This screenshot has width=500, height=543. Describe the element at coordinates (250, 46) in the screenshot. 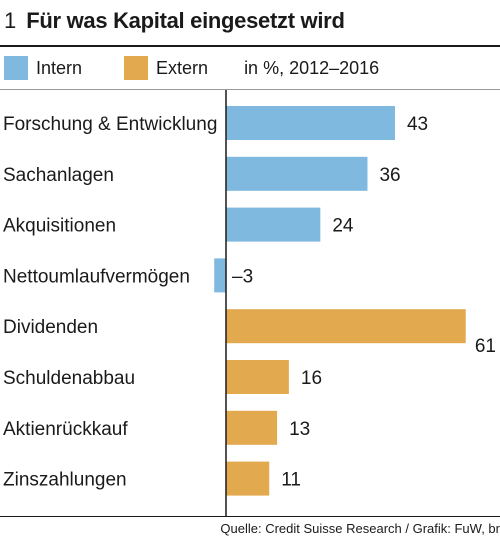

I see `title-divider` at that location.